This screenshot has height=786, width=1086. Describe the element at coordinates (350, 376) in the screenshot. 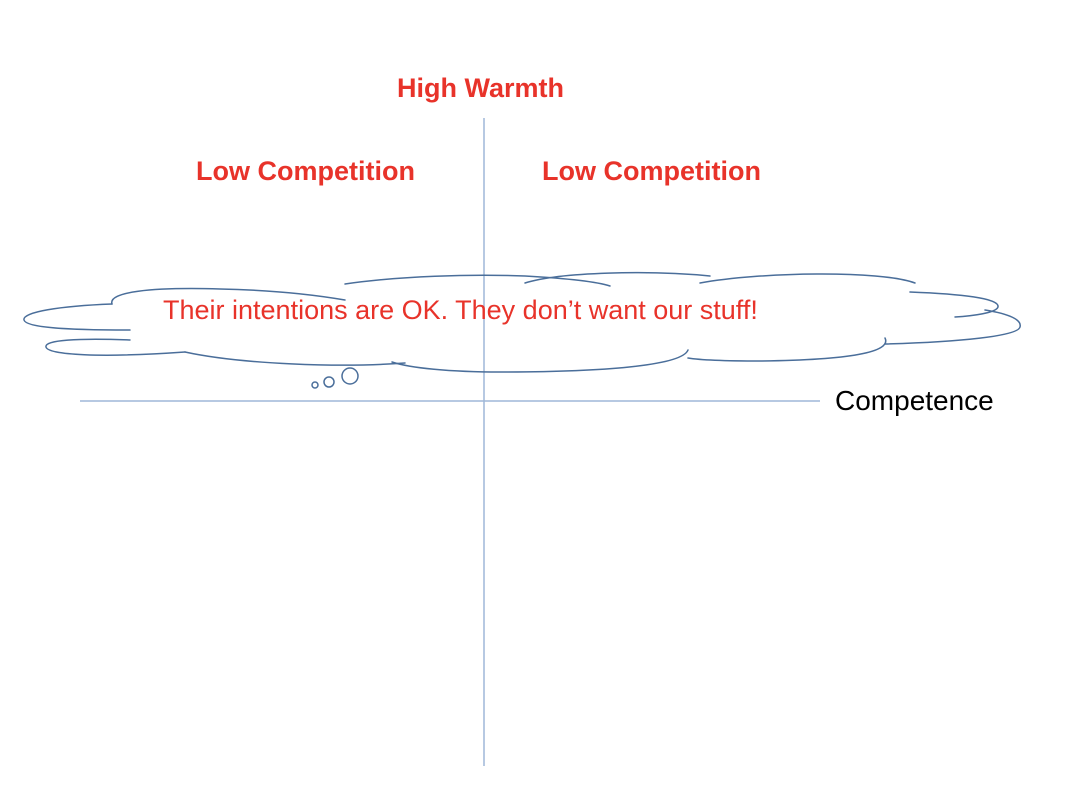

I see `thought-bubble-large` at that location.